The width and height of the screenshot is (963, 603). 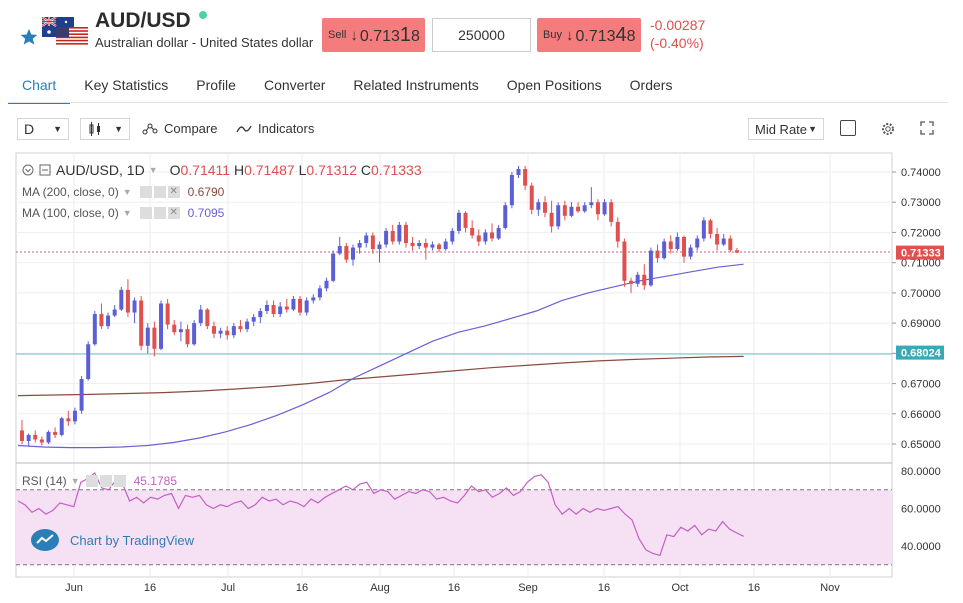 I want to click on compare-button: Compare, so click(x=179, y=128).